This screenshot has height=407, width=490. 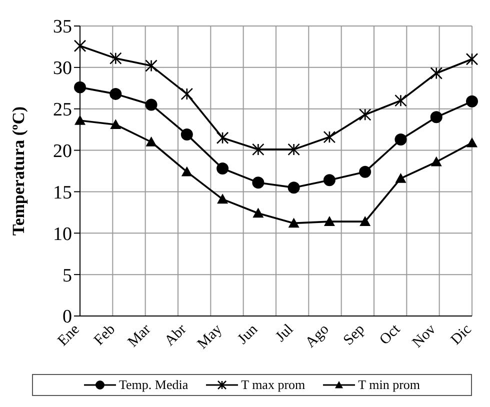 What do you see at coordinates (104, 335) in the screenshot?
I see `x-tick-label: Feb` at bounding box center [104, 335].